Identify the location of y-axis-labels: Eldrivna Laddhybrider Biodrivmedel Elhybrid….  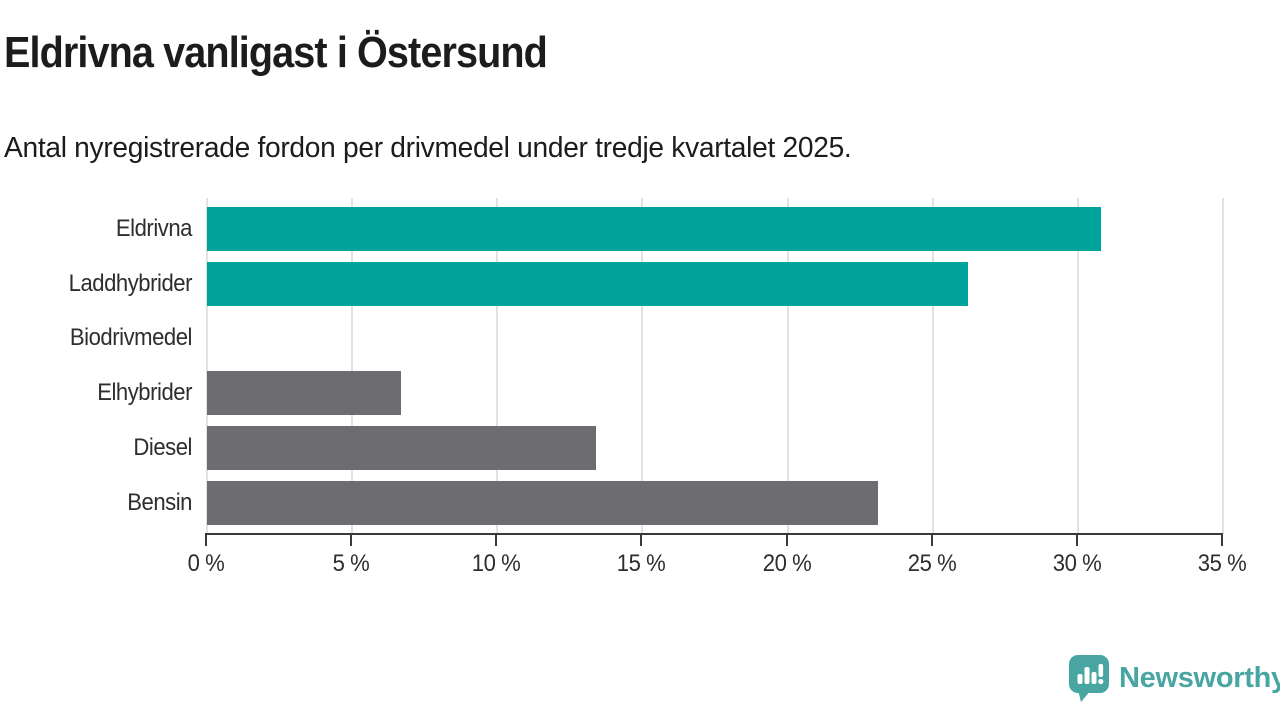
(96, 366).